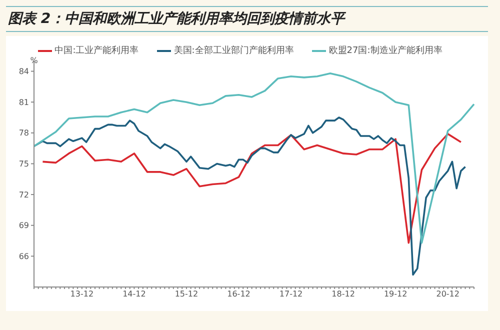 This screenshot has width=500, height=330. What do you see at coordinates (448, 294) in the screenshot?
I see `x-tick-label: 20-12` at bounding box center [448, 294].